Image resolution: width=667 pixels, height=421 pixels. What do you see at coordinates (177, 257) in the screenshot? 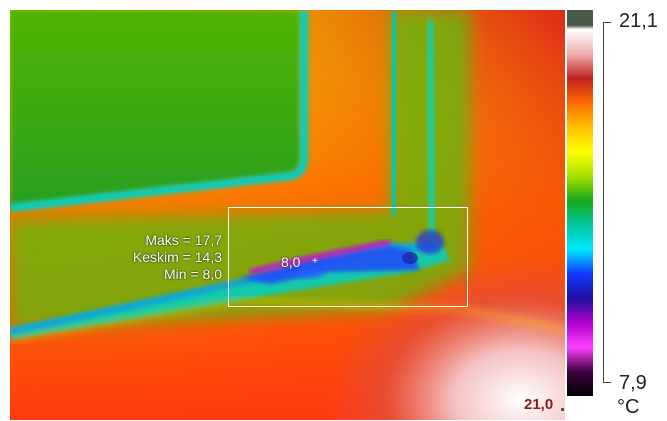
I see `average-temperature-label: Keskim = 14,3` at bounding box center [177, 257].